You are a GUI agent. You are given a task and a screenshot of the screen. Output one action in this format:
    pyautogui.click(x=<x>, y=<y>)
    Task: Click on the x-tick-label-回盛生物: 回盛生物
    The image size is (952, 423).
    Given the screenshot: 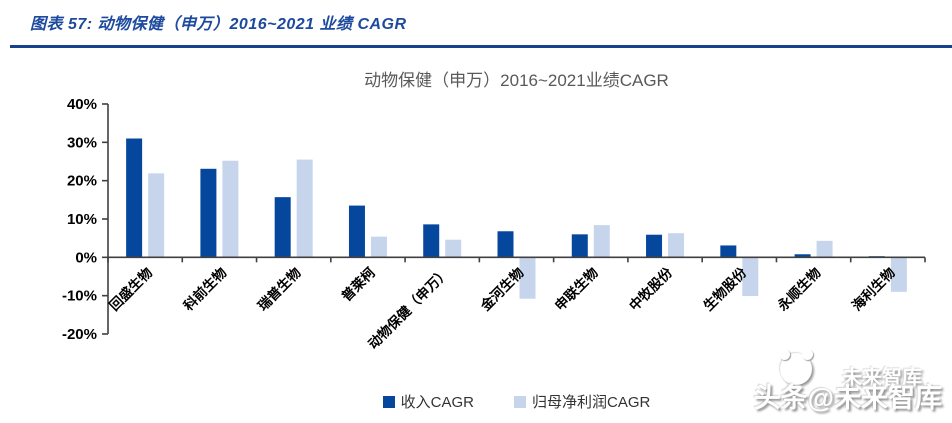 What is the action you would take?
    pyautogui.click(x=131, y=289)
    